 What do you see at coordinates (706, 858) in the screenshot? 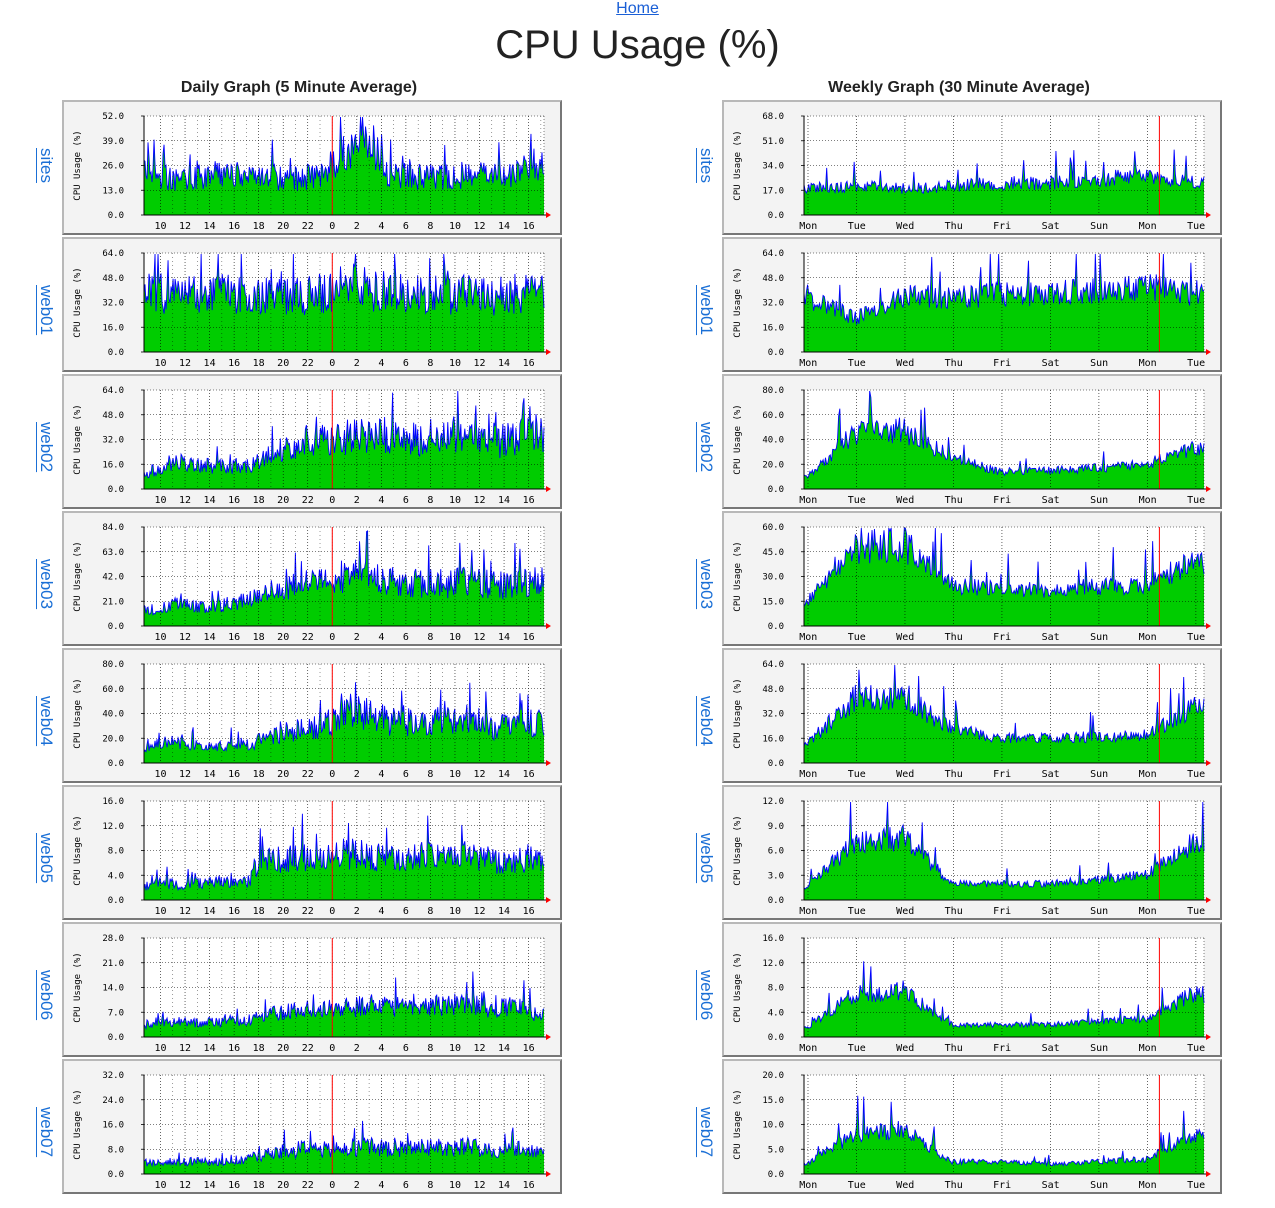
I see `weekly-host-link-web05: web05` at bounding box center [706, 858].